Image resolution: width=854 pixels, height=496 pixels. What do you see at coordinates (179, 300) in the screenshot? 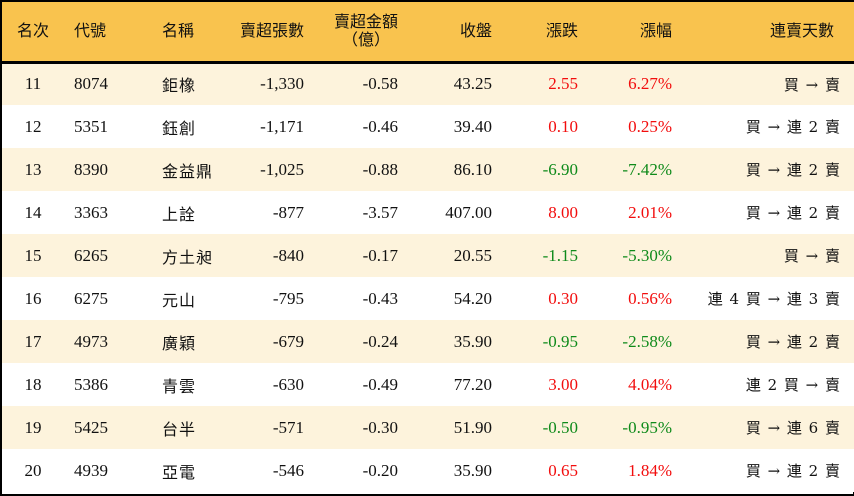
I see `cell-name: 元山` at bounding box center [179, 300].